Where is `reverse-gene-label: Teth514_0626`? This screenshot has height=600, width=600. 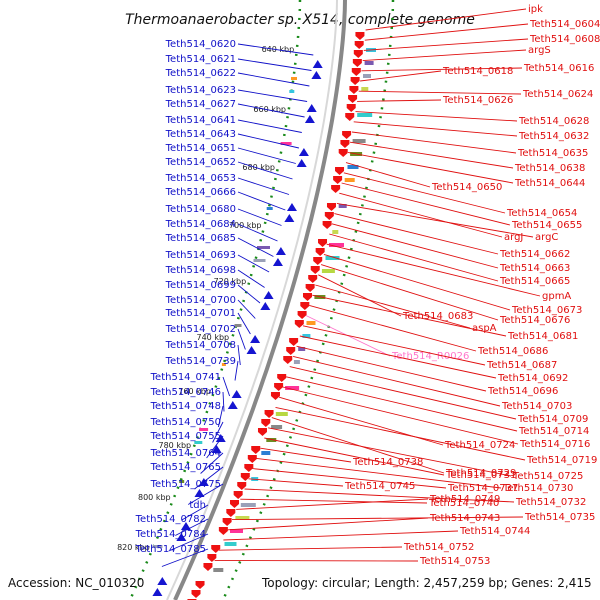 reverse-gene-label: Teth514_0626 is located at coordinates (477, 100).